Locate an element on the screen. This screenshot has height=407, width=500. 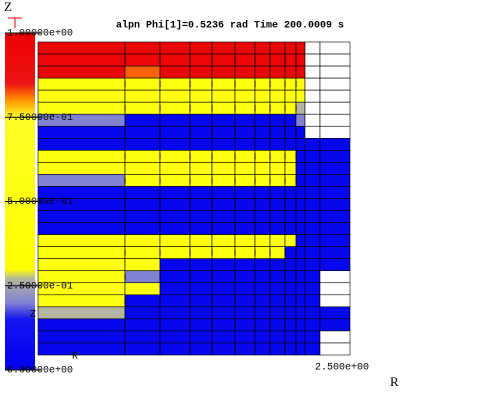
colorbar-tick-label: 2.50000e-01 is located at coordinates (40, 286).